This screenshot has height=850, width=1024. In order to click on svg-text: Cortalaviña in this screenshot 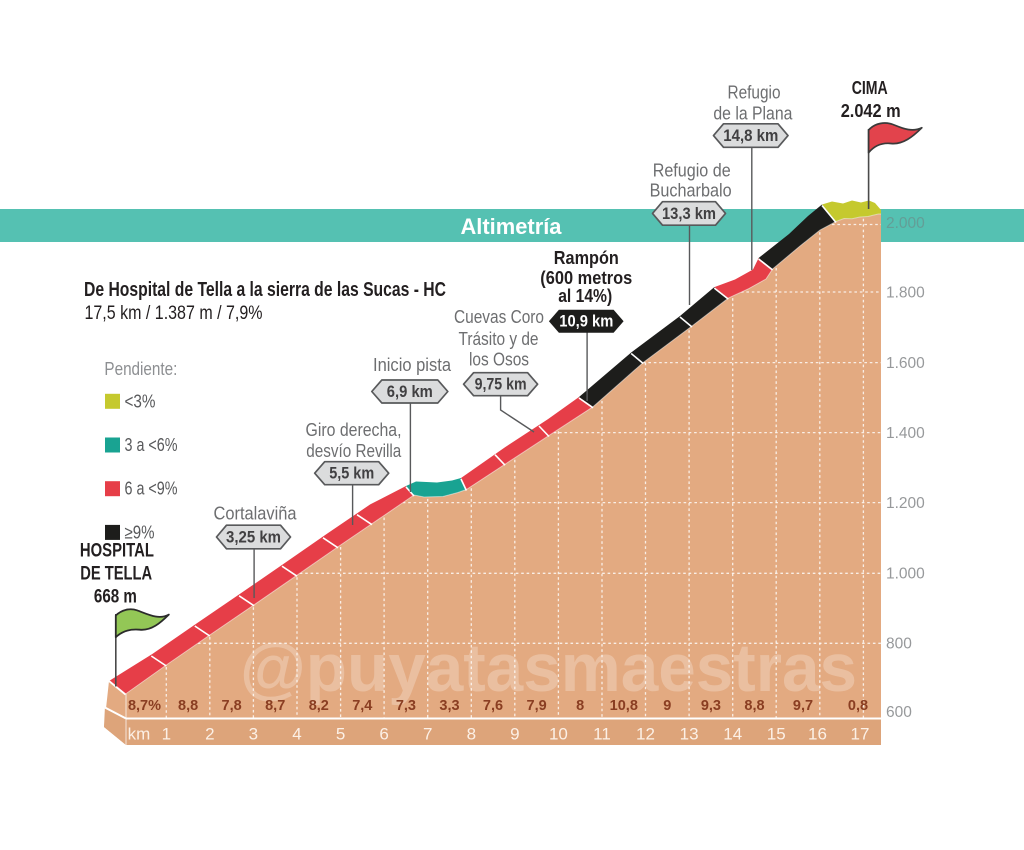, I will do `click(256, 514)`.